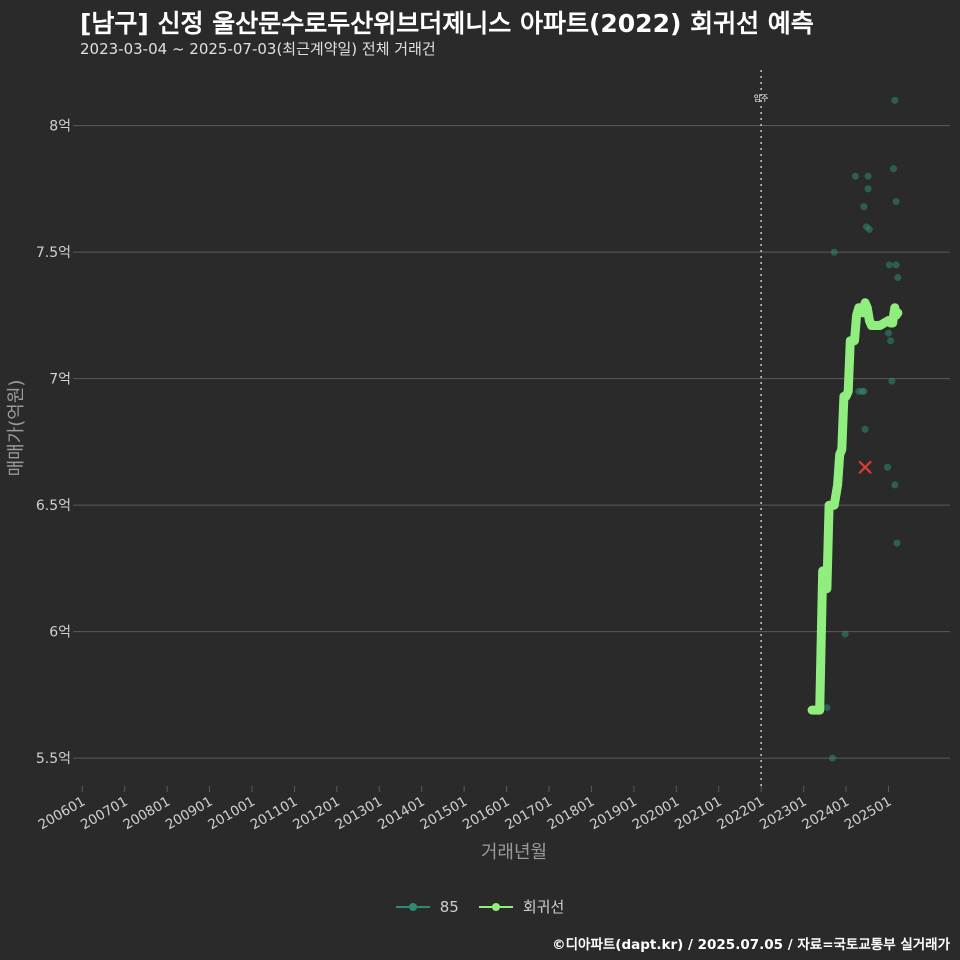 Image resolution: width=960 pixels, height=960 pixels. I want to click on x-tick-label: 202201, so click(741, 814).